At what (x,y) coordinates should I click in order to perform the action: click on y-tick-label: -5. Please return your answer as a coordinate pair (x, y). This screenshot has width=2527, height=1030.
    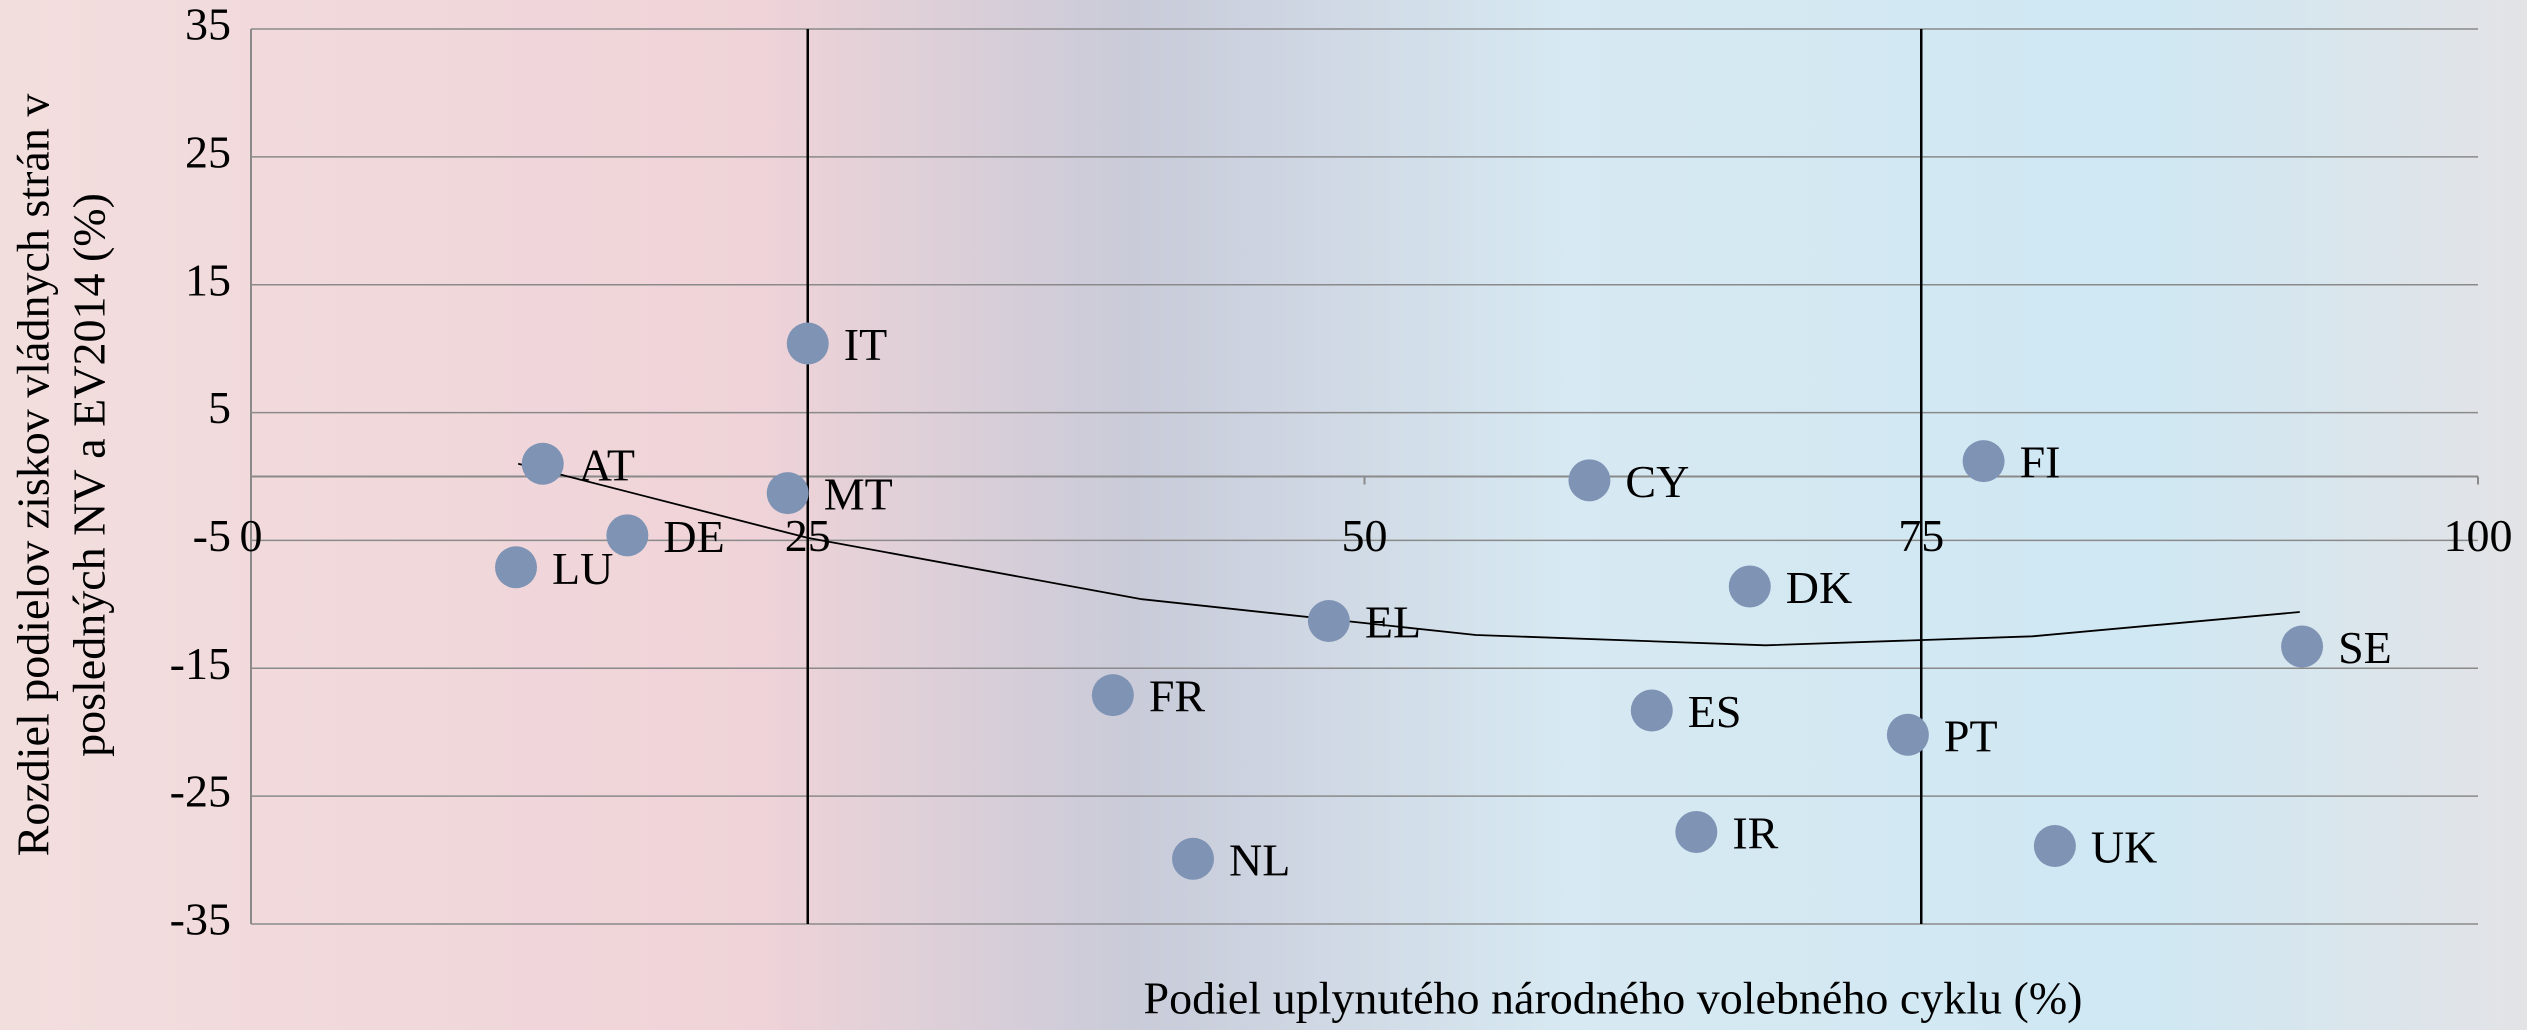
    Looking at the image, I should click on (212, 535).